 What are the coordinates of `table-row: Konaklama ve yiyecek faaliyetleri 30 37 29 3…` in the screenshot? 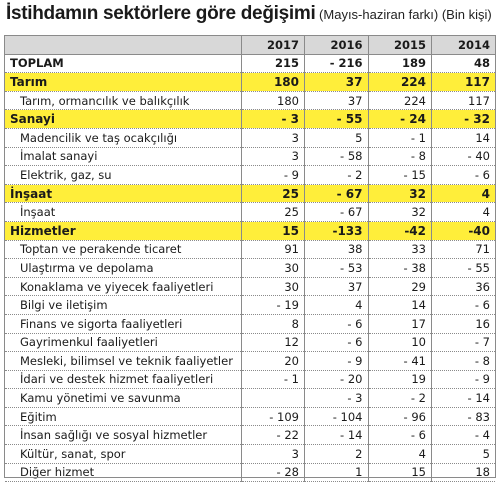 It's located at (250, 287).